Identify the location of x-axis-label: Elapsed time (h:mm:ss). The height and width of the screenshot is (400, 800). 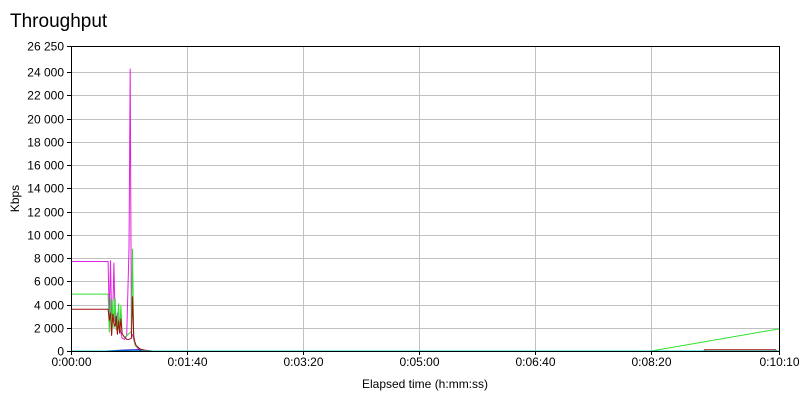
(425, 384).